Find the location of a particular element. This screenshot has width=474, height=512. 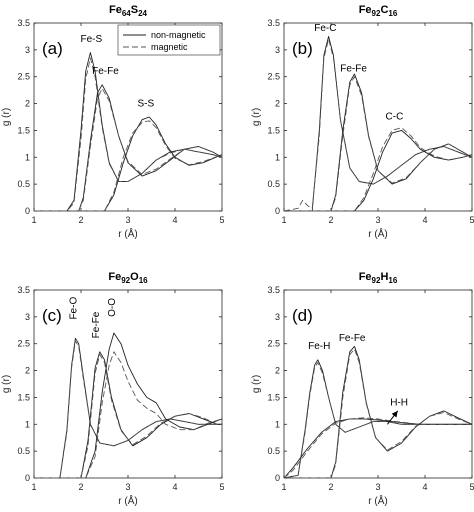

series-line-h-h-dashed is located at coordinates (378, 447).